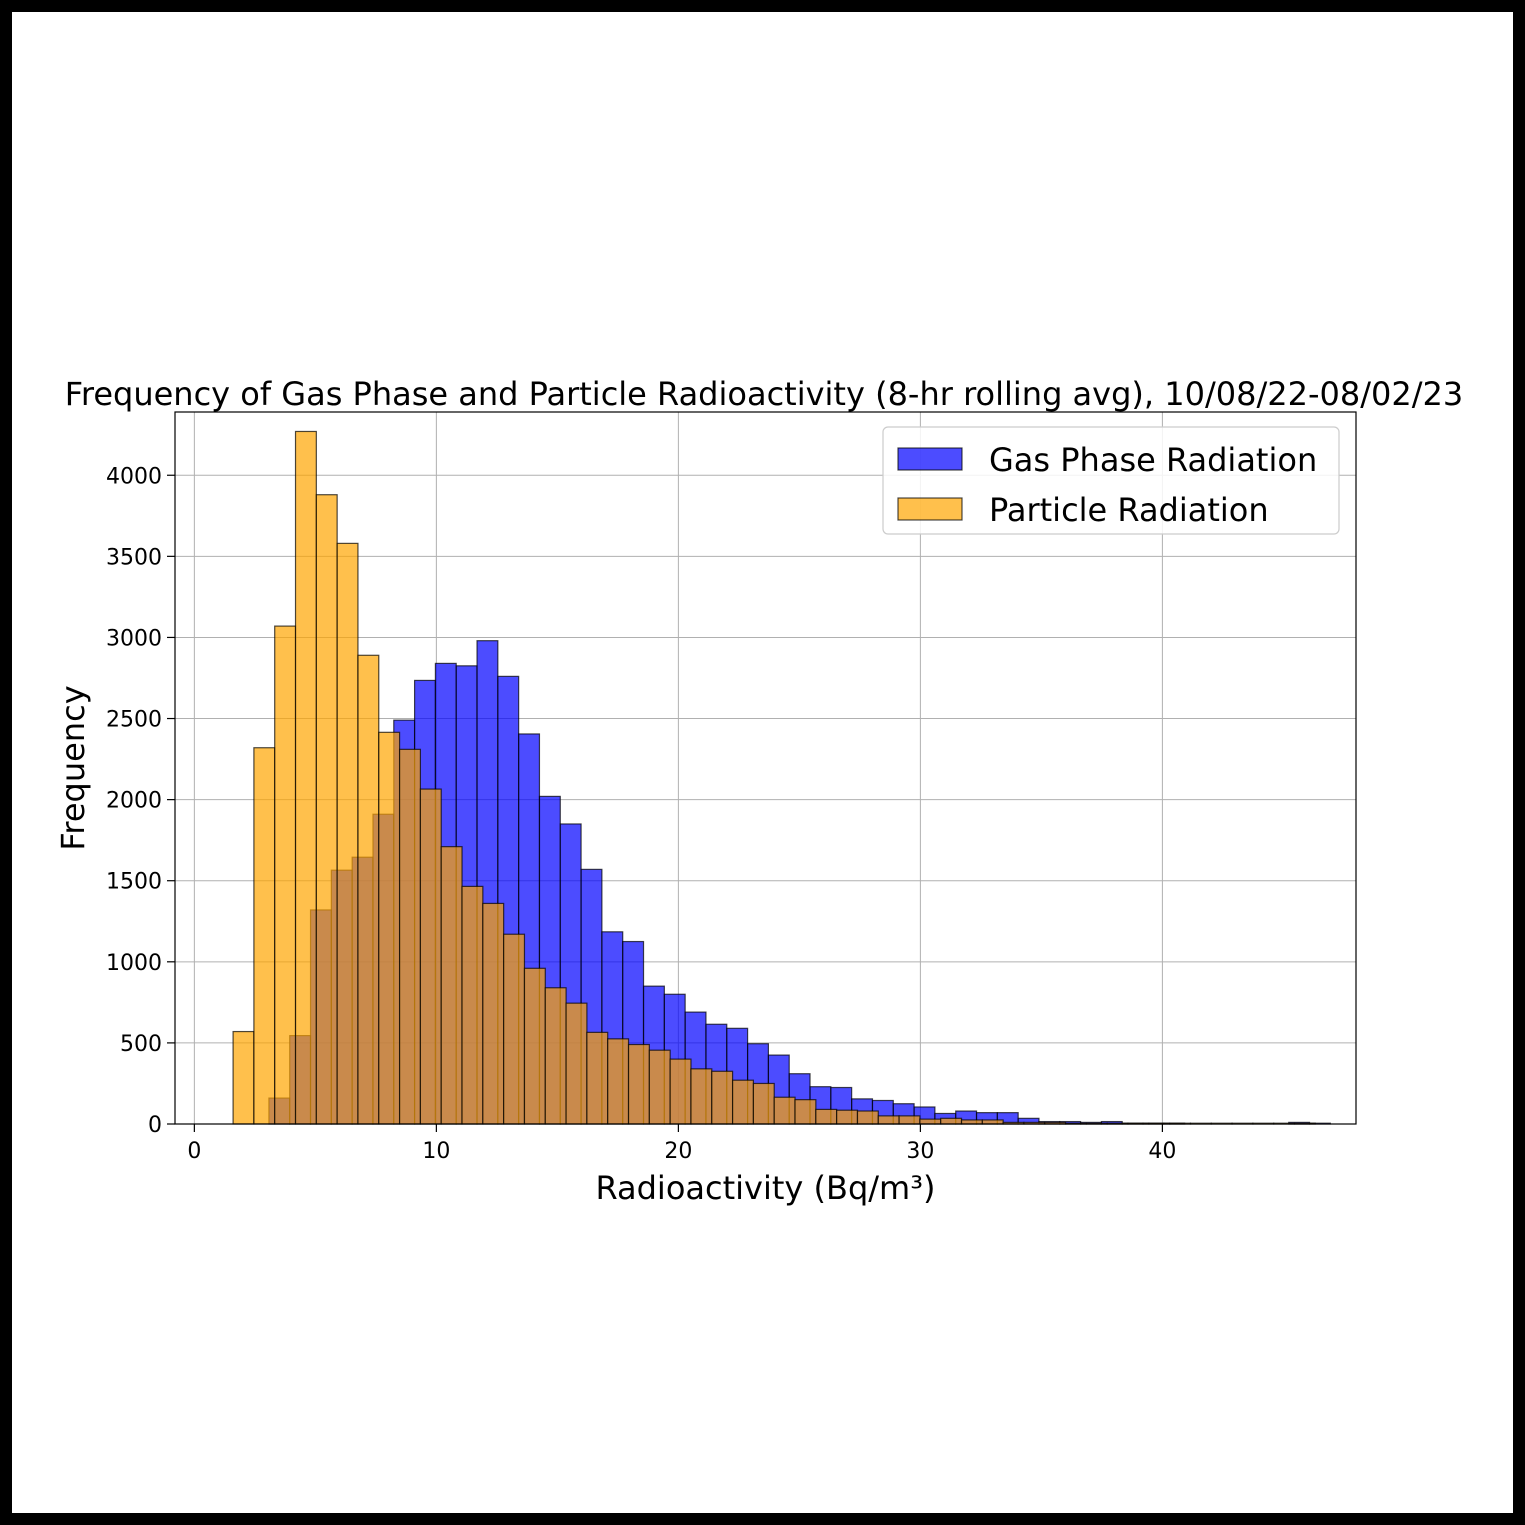 The width and height of the screenshot is (1525, 1525). What do you see at coordinates (134, 801) in the screenshot?
I see `y-tick-label: 2000` at bounding box center [134, 801].